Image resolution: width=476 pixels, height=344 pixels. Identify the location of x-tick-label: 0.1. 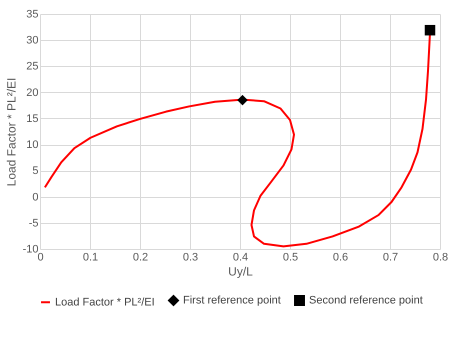
(90, 258).